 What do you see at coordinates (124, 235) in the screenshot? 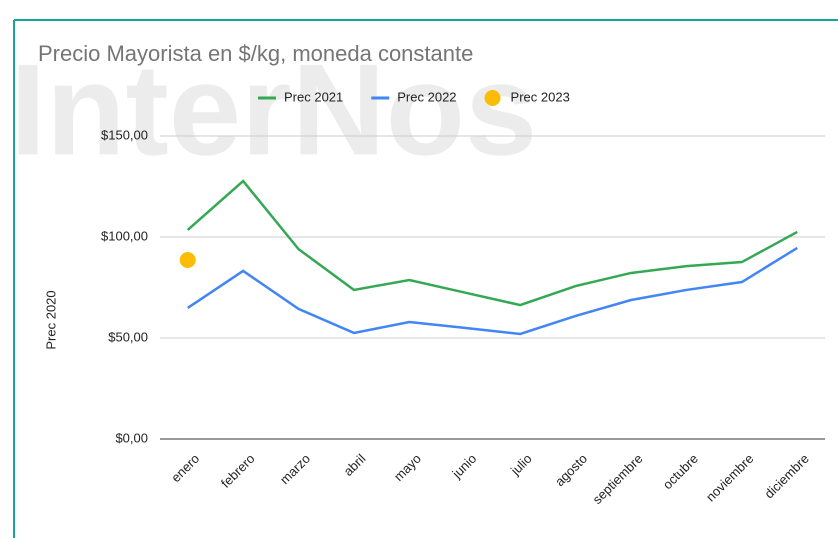
I see `y-tick-label: $100,00` at bounding box center [124, 235].